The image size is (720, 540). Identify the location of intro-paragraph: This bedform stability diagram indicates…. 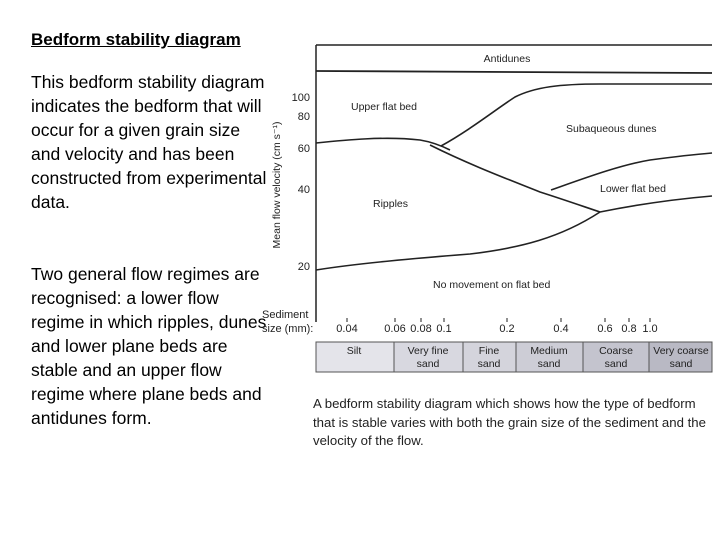
(149, 142).